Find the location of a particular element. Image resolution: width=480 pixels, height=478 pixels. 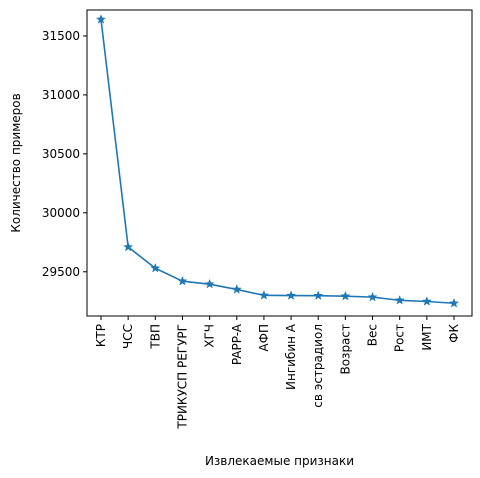

y-axis-label: Количество примеров is located at coordinates (16, 162).